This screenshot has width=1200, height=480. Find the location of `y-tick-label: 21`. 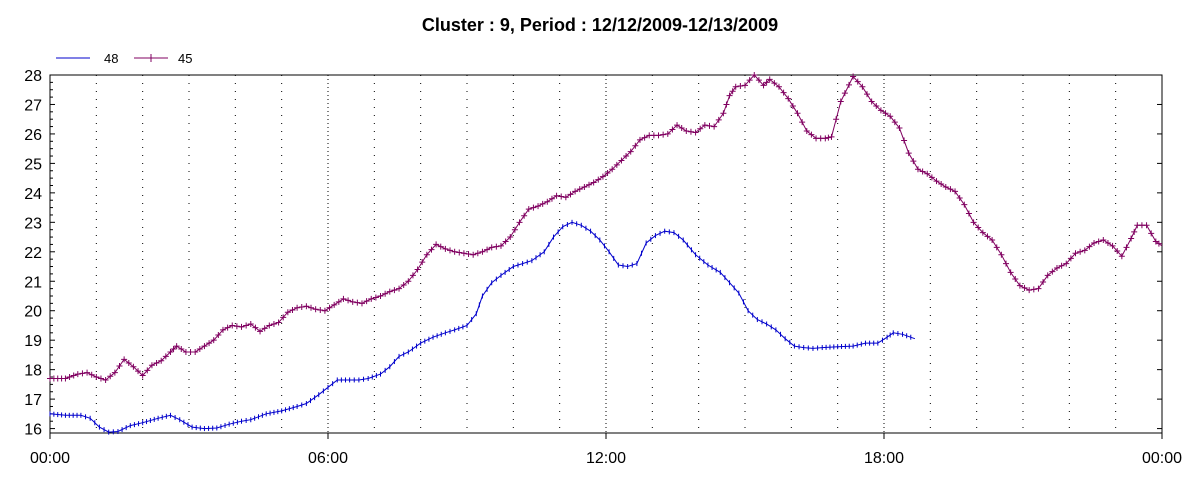

y-tick-label: 21 is located at coordinates (33, 282).